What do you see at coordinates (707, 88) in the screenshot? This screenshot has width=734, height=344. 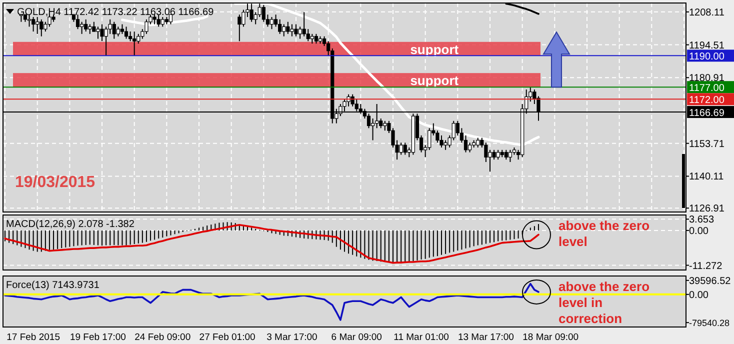 I see `ref-line-label: 1177.00` at bounding box center [707, 88].